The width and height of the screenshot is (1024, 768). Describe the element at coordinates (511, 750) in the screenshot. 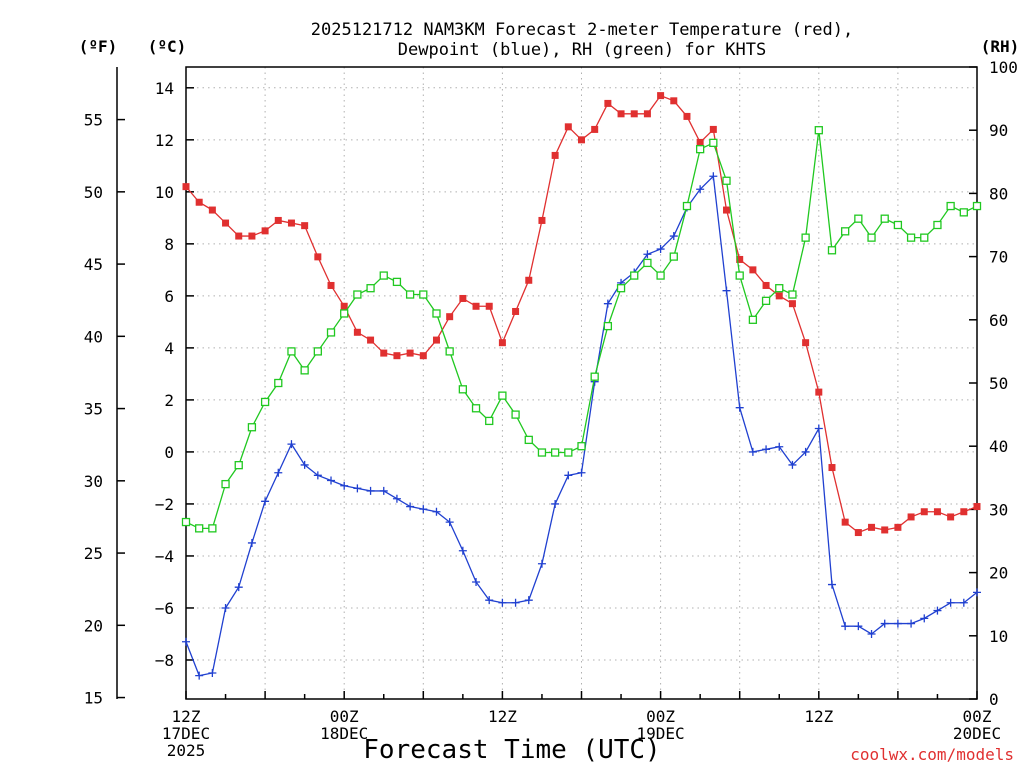

I see `x-axis-label: Forecast Time (UTC)` at that location.